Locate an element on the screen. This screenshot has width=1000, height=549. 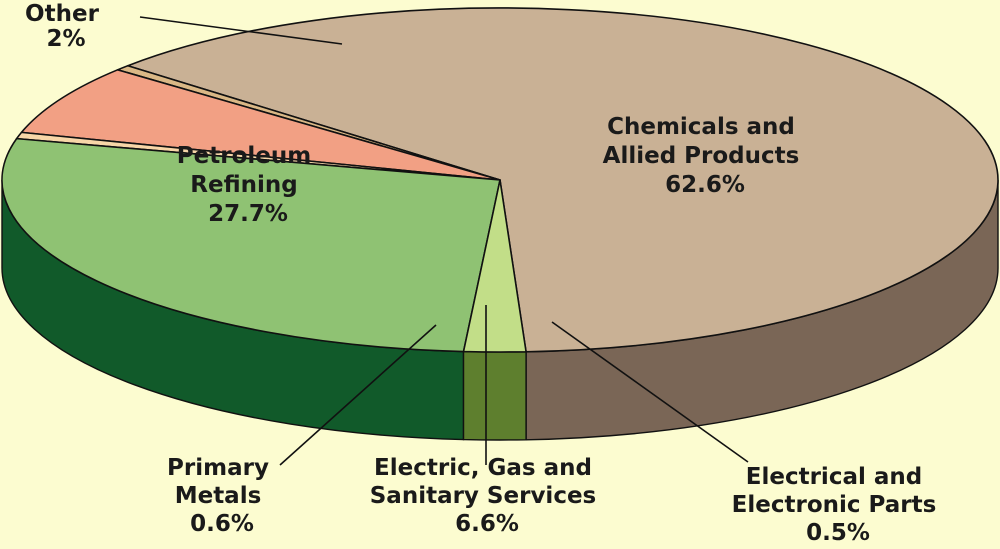
slice-other is located at coordinates (494, 266).